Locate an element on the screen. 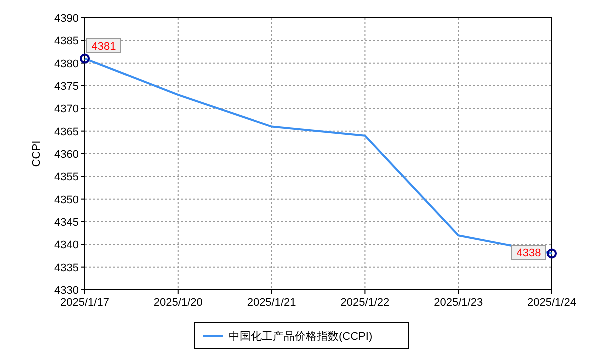 This screenshot has width=604, height=364. y-tick-label: 4365 is located at coordinates (66, 132).